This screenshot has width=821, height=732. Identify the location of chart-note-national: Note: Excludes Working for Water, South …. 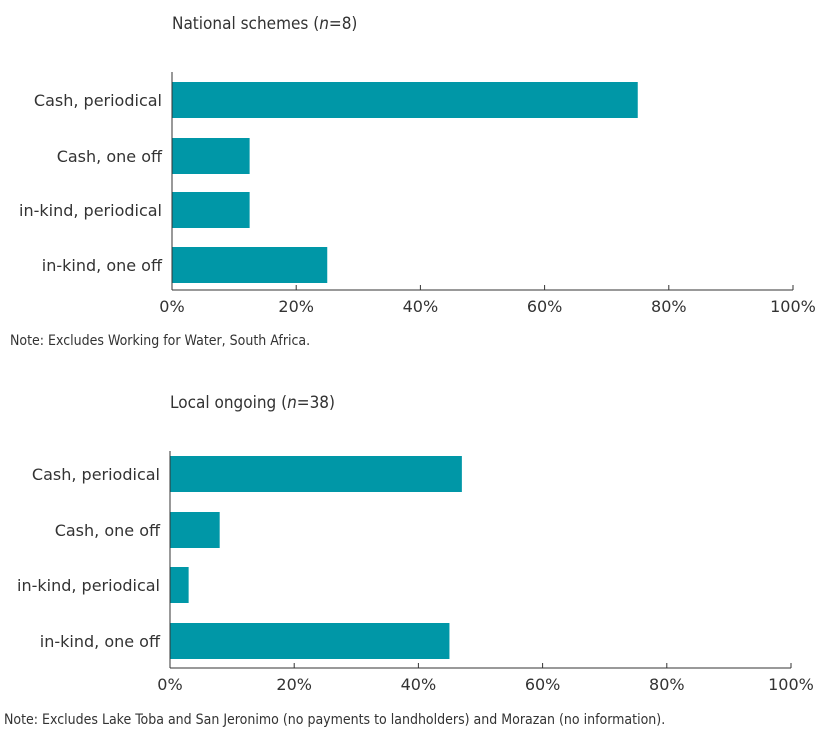
(160, 341).